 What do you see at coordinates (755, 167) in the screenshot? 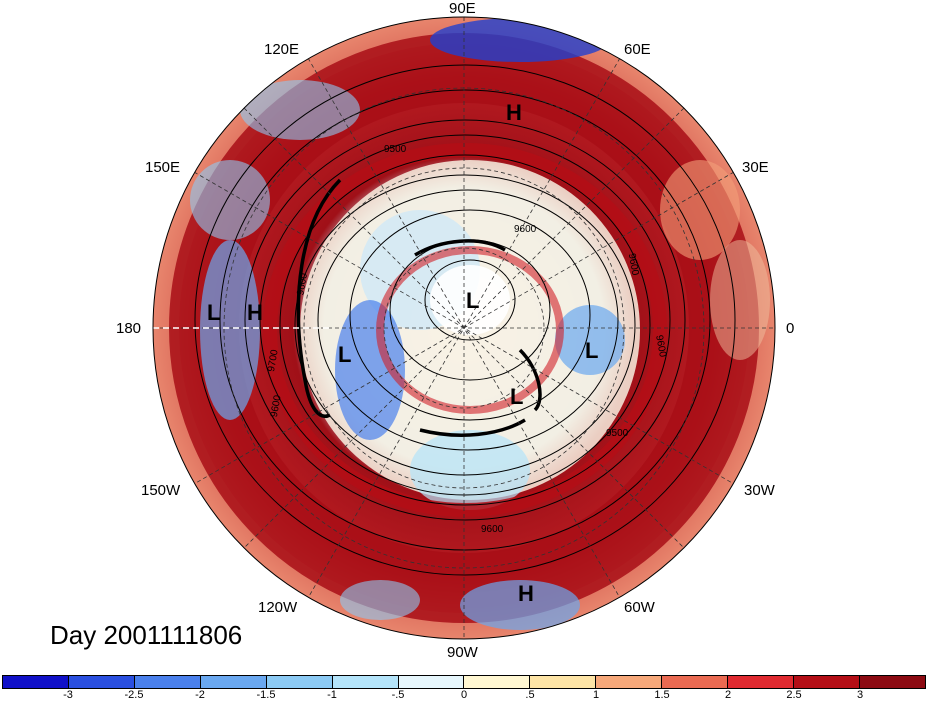
I see `longitude-label-30e: 30E` at bounding box center [755, 167].